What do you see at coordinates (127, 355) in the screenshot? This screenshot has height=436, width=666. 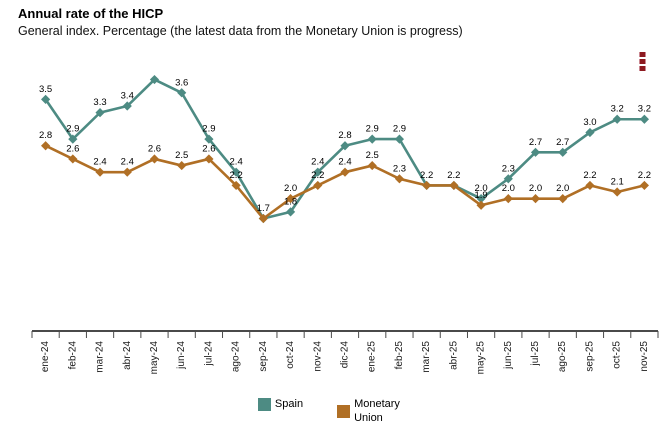 I see `x-axis-label: abr-24` at bounding box center [127, 355].